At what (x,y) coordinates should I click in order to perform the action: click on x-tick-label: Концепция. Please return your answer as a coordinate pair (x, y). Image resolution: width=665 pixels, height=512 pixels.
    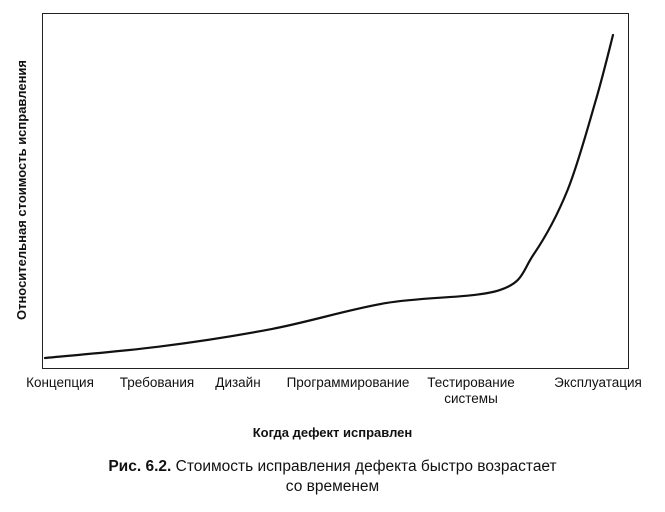
    Looking at the image, I should click on (60, 382).